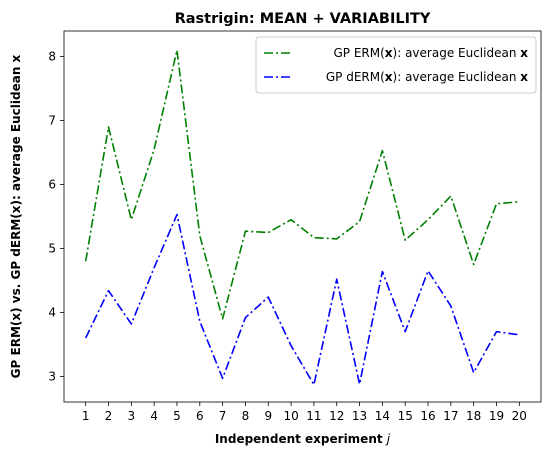 This screenshot has width=558, height=459. I want to click on x-tick-label: 9, so click(268, 416).